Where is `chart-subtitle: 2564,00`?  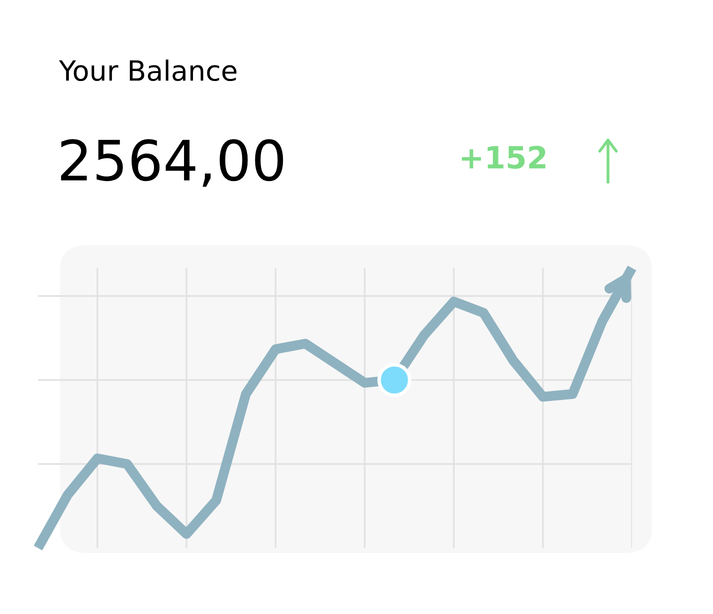
chart-subtitle: 2564,00 is located at coordinates (172, 163).